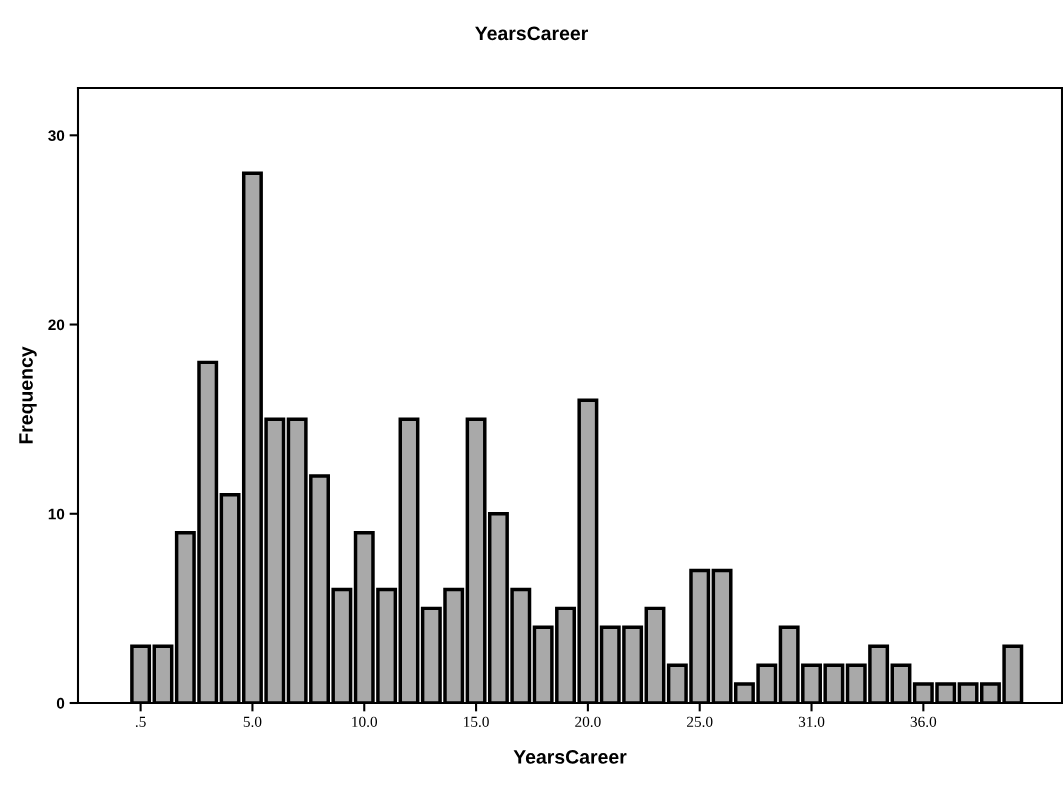 This screenshot has height=807, width=1063. I want to click on x-tick-label: 36.0, so click(923, 722).